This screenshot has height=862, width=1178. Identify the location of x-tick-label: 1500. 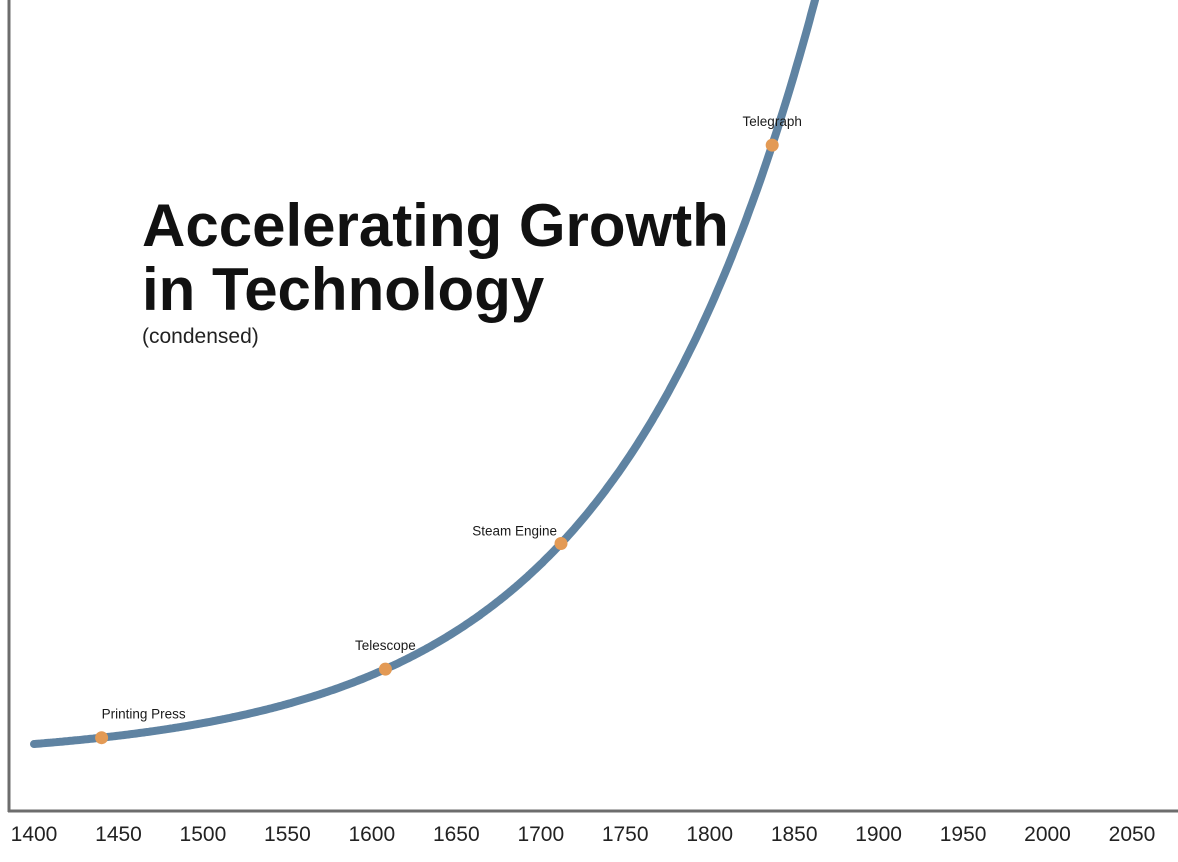
(203, 834).